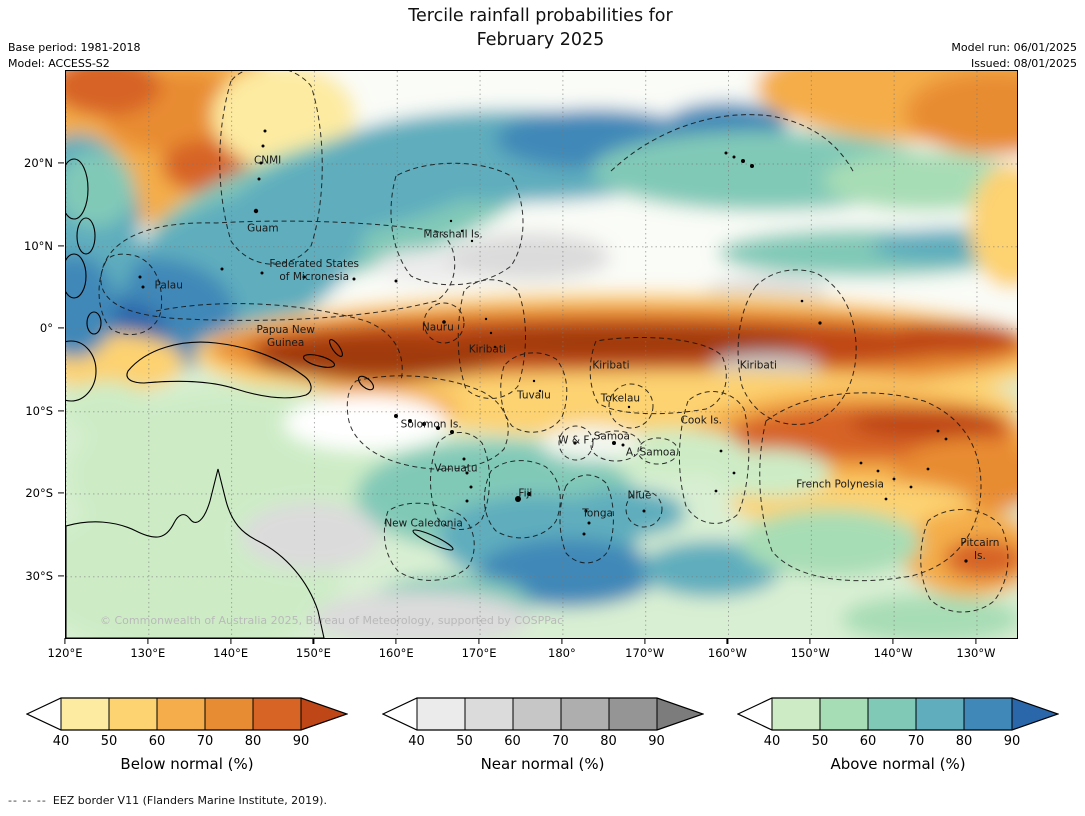 The width and height of the screenshot is (1085, 816). What do you see at coordinates (574, 440) in the screenshot?
I see `map-place-label: W & F` at bounding box center [574, 440].